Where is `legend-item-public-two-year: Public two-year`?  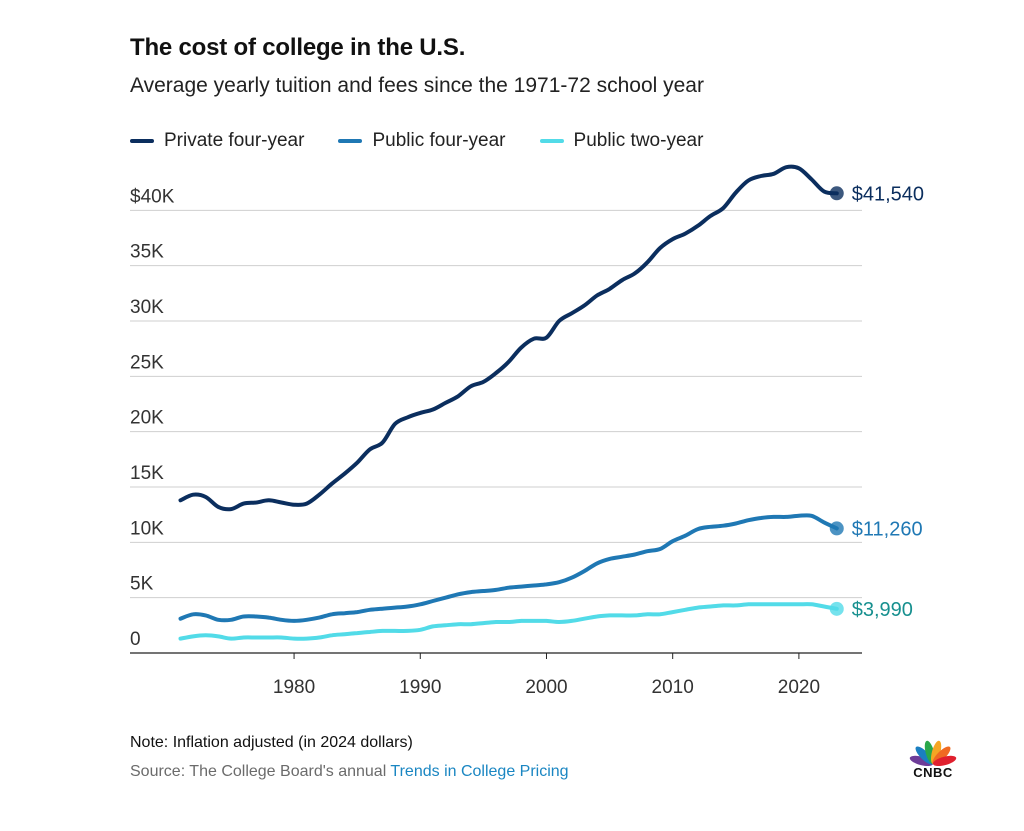 legend-item-public-two-year: Public two-year is located at coordinates (621, 141).